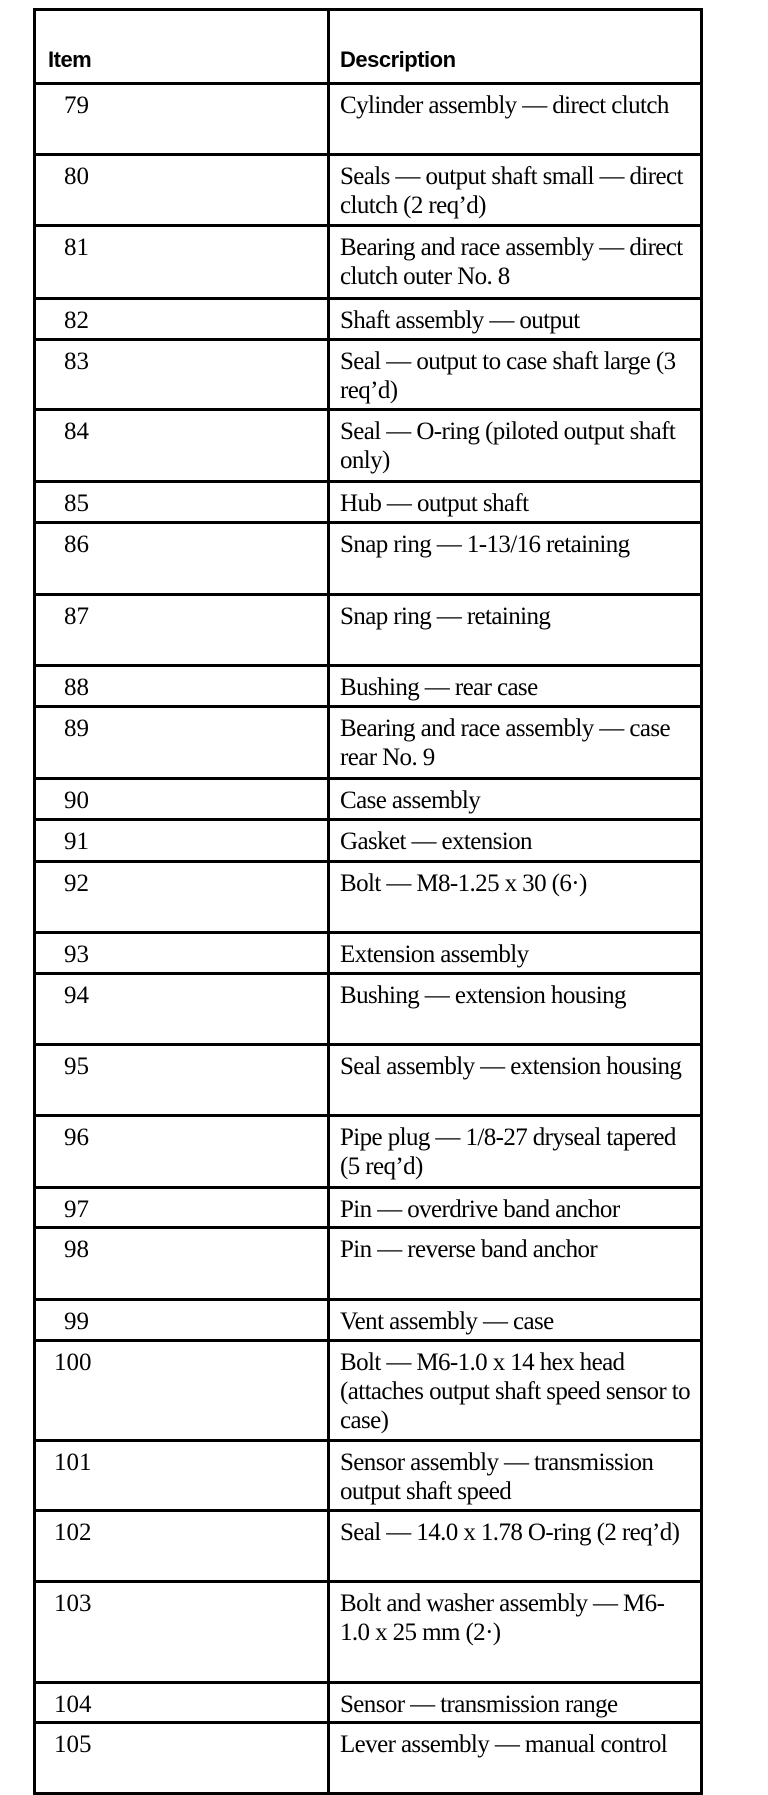 This screenshot has height=1795, width=768. I want to click on table-row: 85 Hub — output shaft, so click(368, 500).